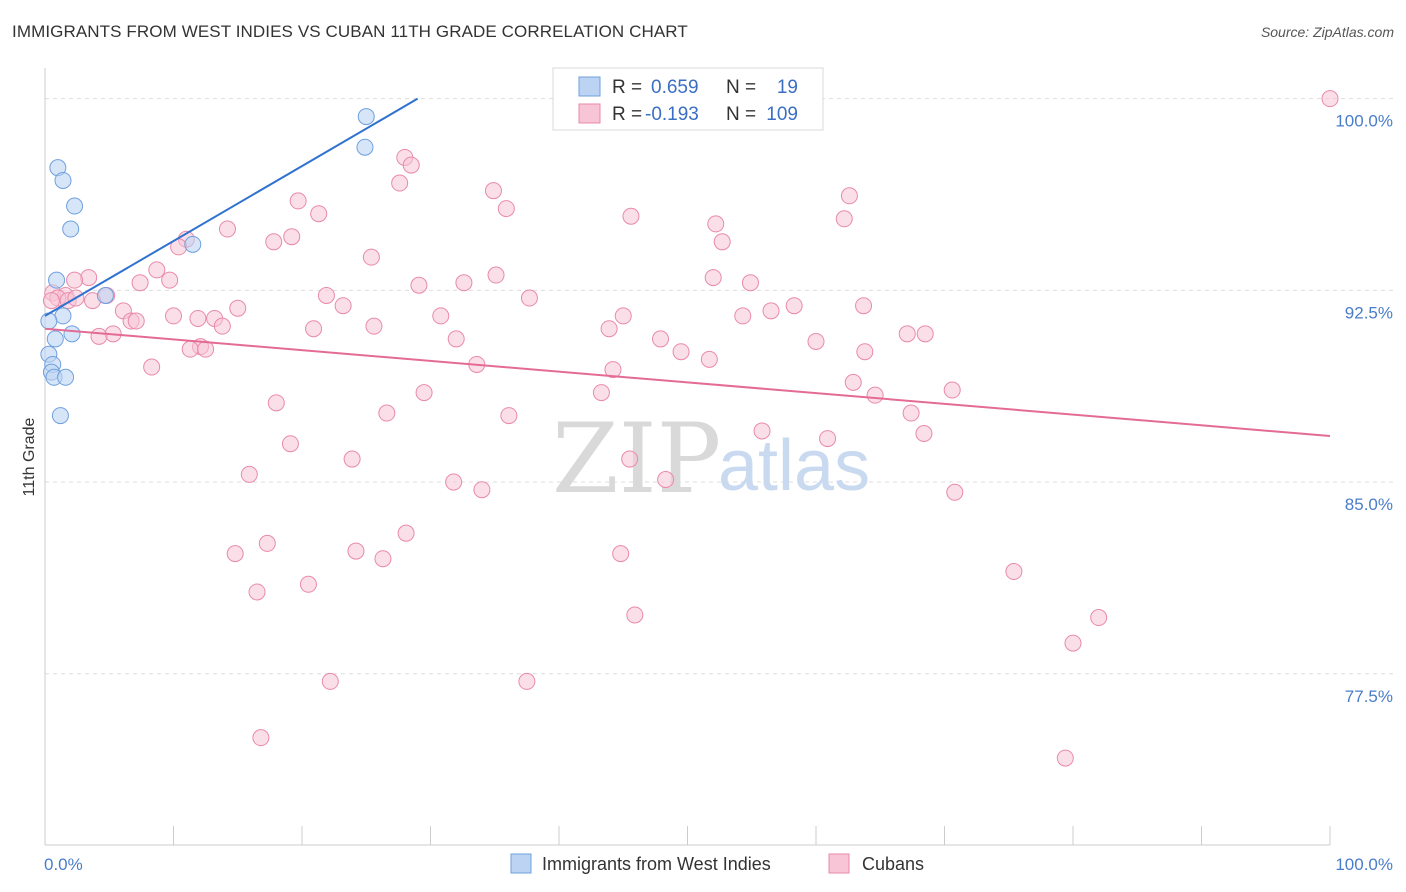 The height and width of the screenshot is (892, 1406). What do you see at coordinates (794, 466) in the screenshot?
I see `watermark-atlas: atlas` at bounding box center [794, 466].